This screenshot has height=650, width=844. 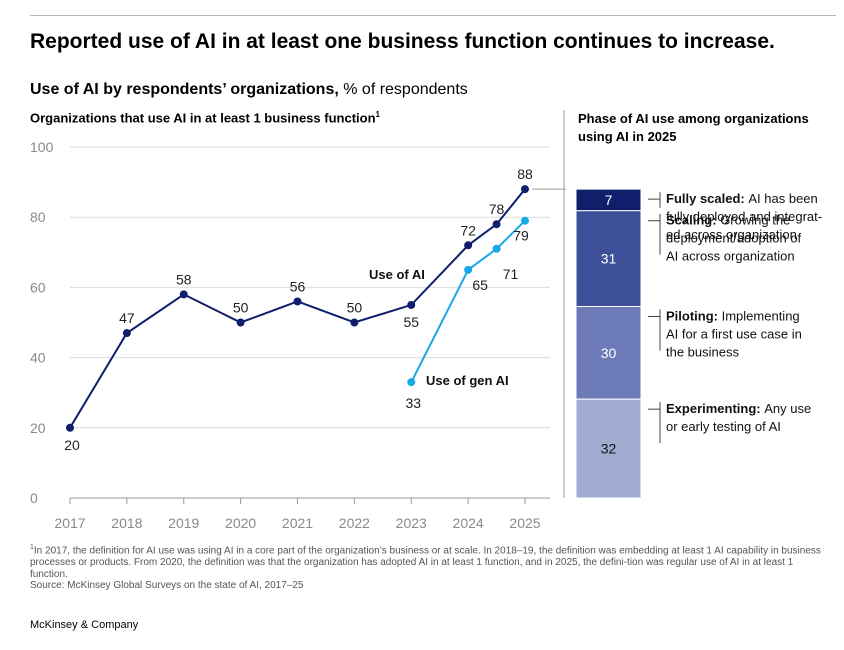 What do you see at coordinates (403, 89) in the screenshot?
I see `subtitle-unit: % of respondents` at bounding box center [403, 89].